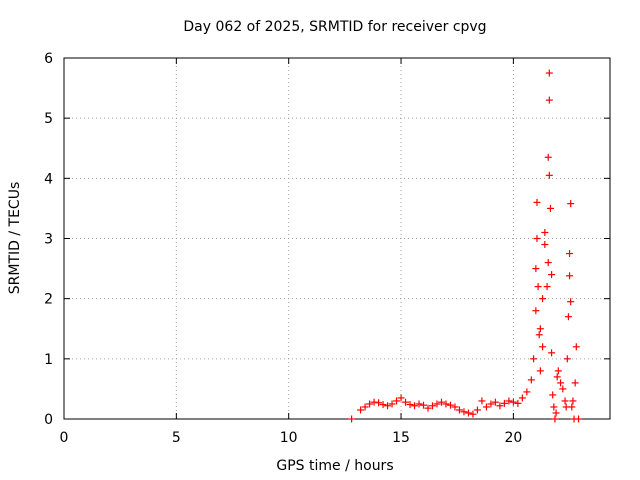 The width and height of the screenshot is (640, 480). What do you see at coordinates (64, 438) in the screenshot?
I see `x-tick-label: 0` at bounding box center [64, 438].